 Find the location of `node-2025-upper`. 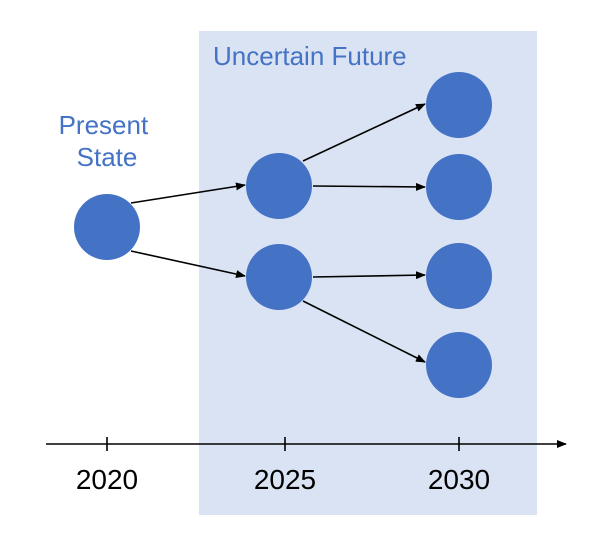

node-2025-upper is located at coordinates (279, 186).